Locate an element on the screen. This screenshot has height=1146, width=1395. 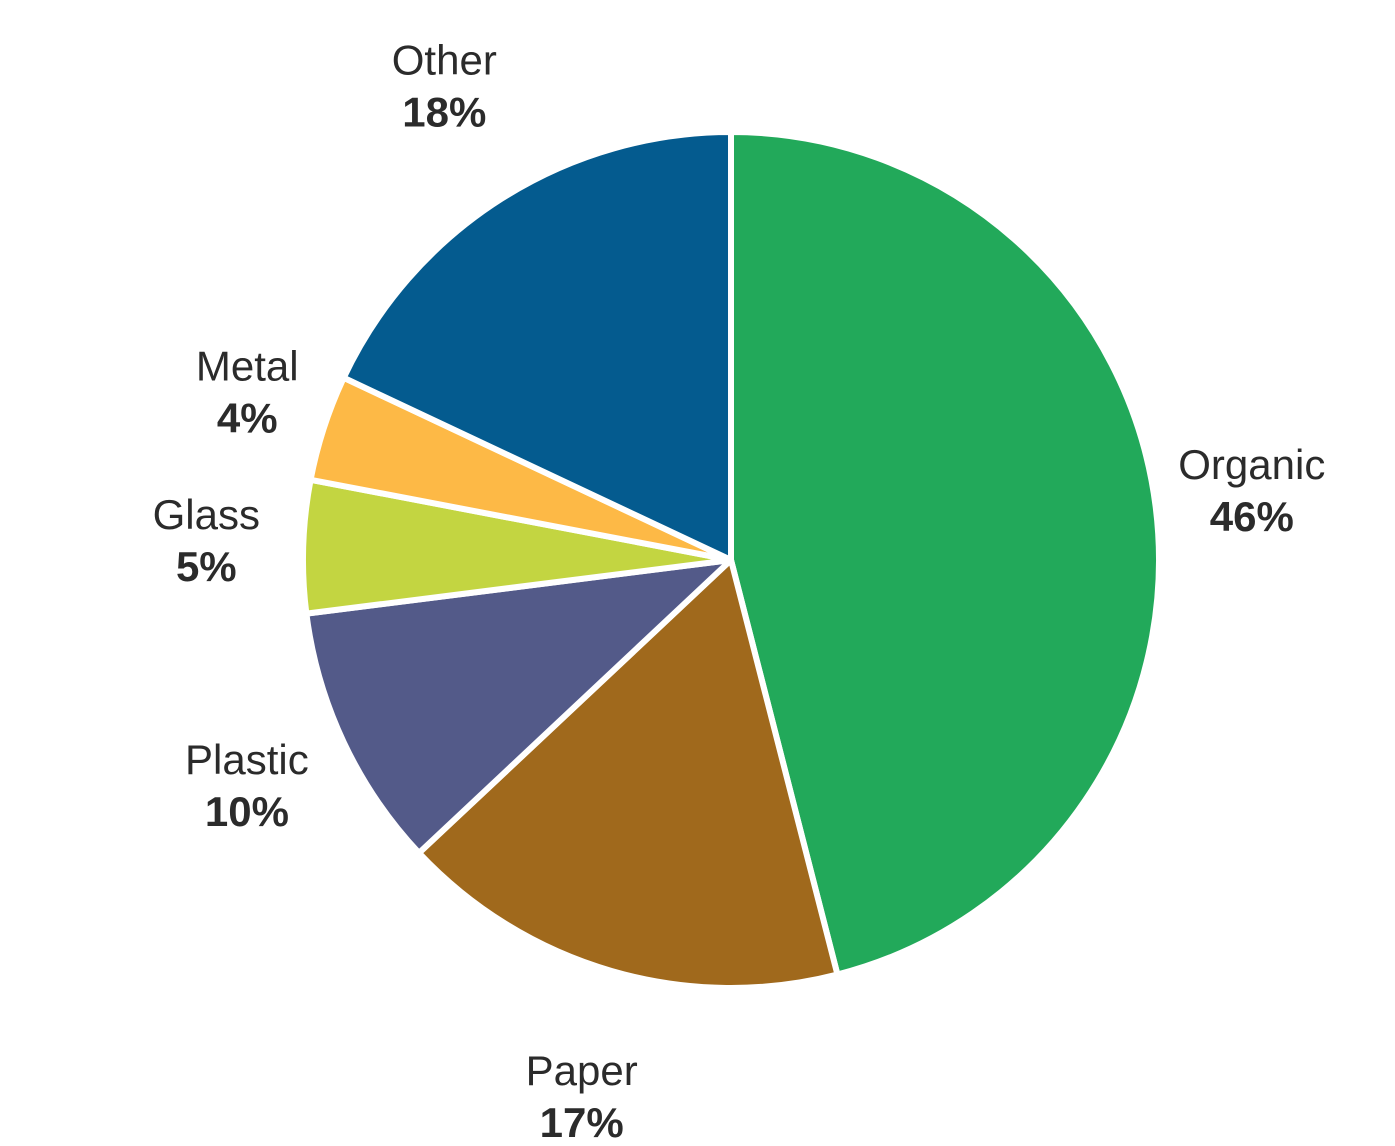
slice-value-other: 18% is located at coordinates (444, 111).